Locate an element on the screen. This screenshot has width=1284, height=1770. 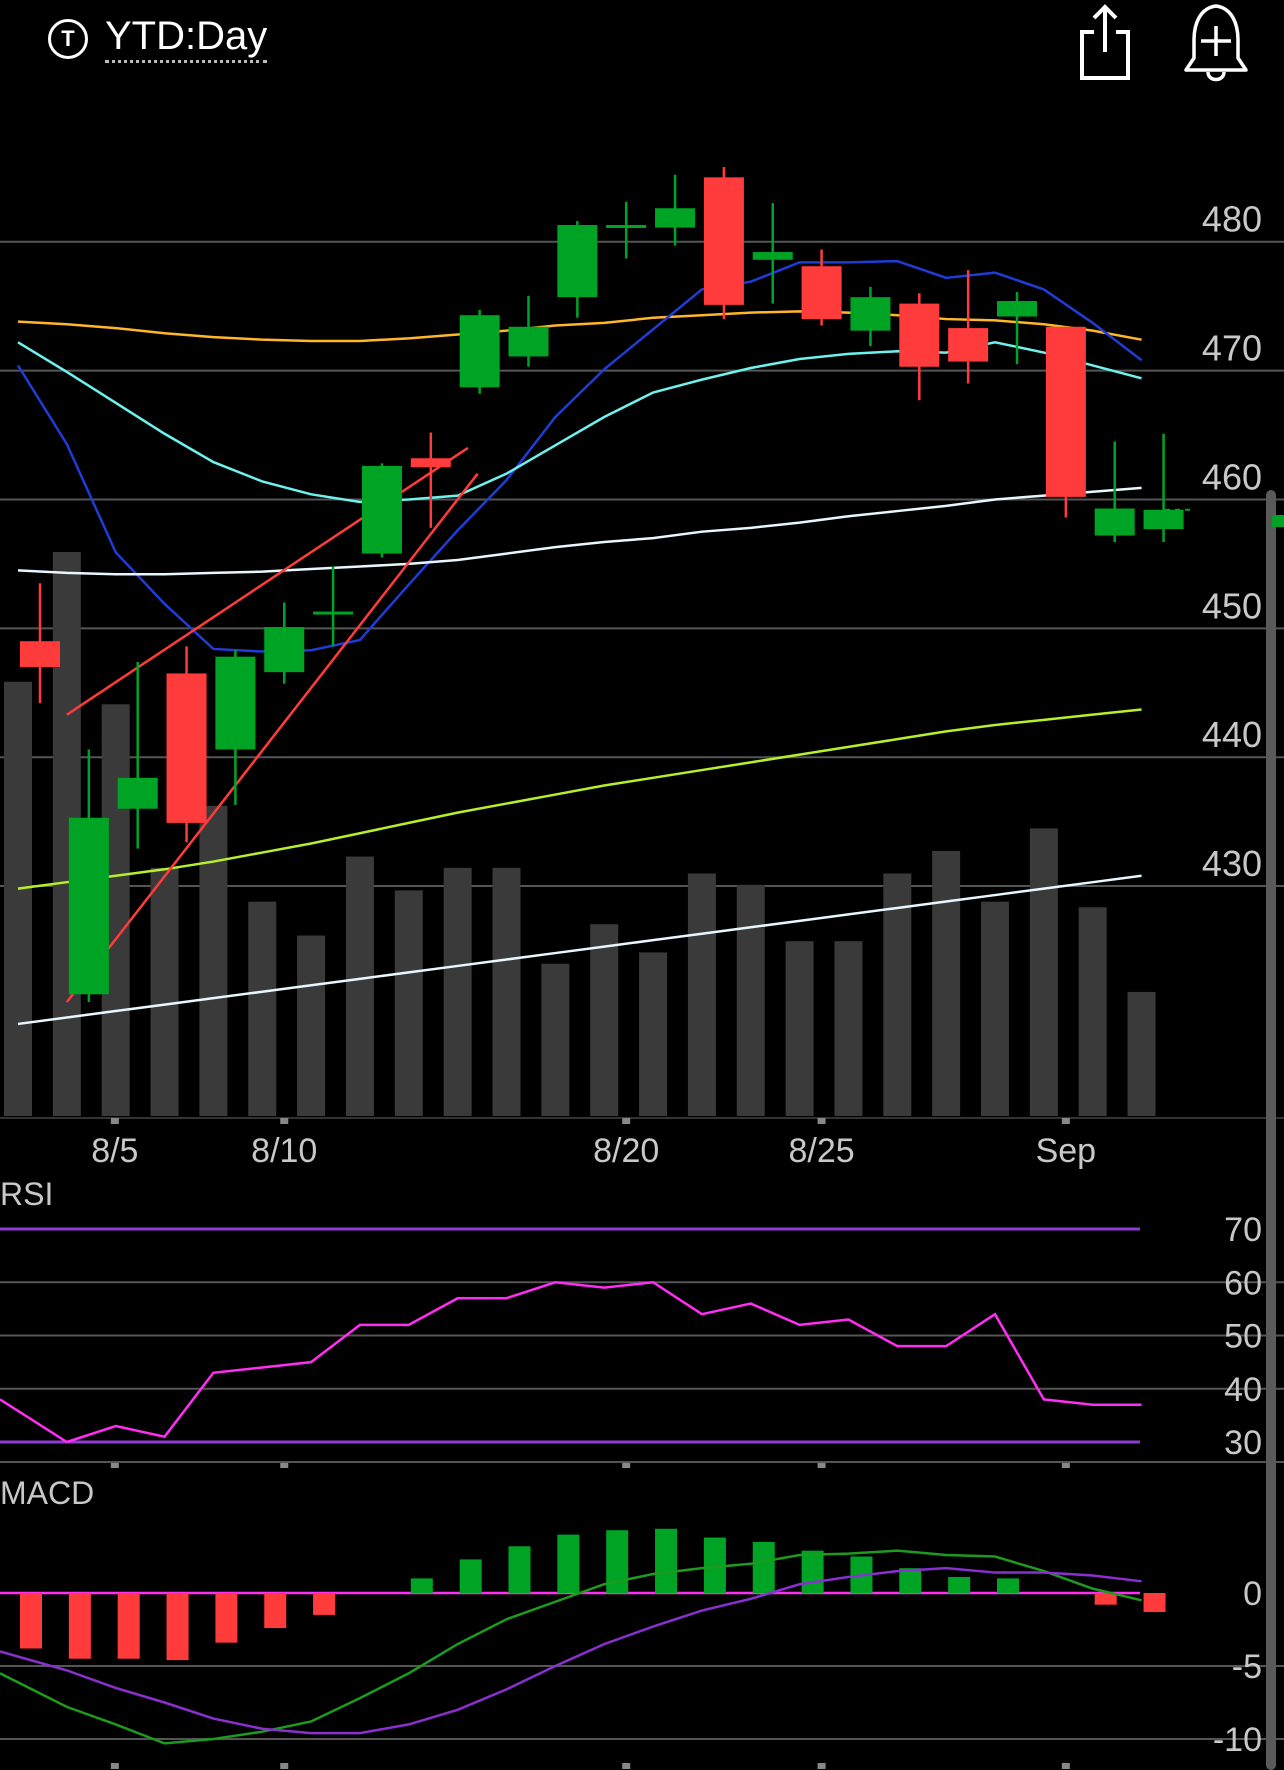
last-price-tag is located at coordinates (1278, 521).